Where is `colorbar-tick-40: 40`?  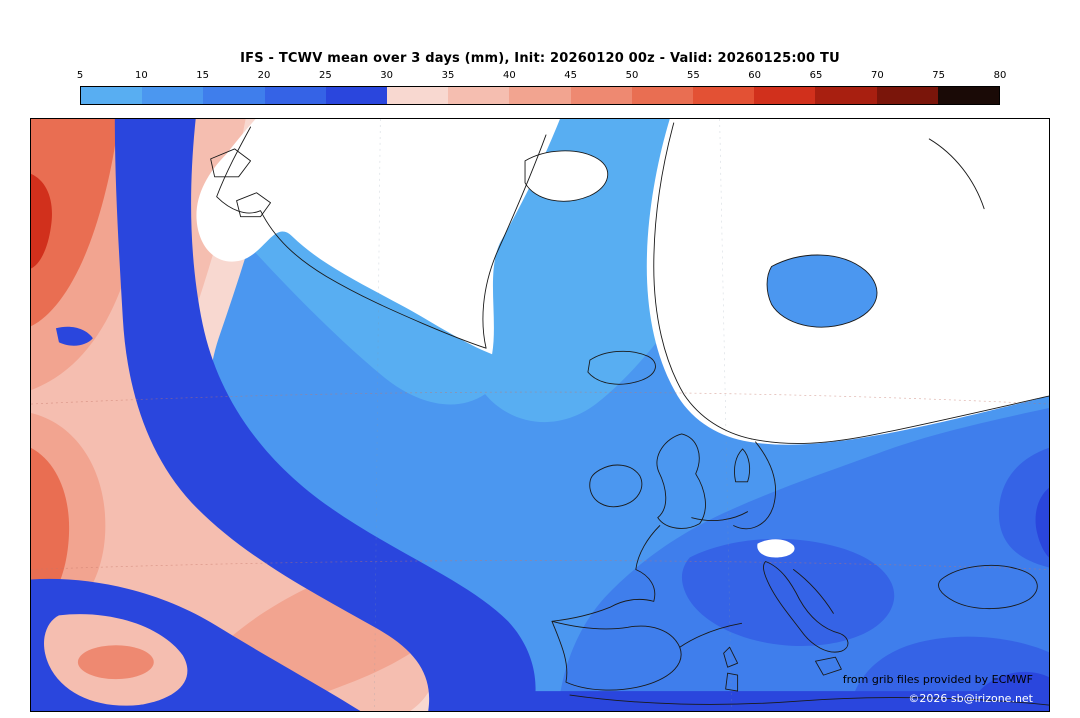 colorbar-tick-40: 40 is located at coordinates (509, 75).